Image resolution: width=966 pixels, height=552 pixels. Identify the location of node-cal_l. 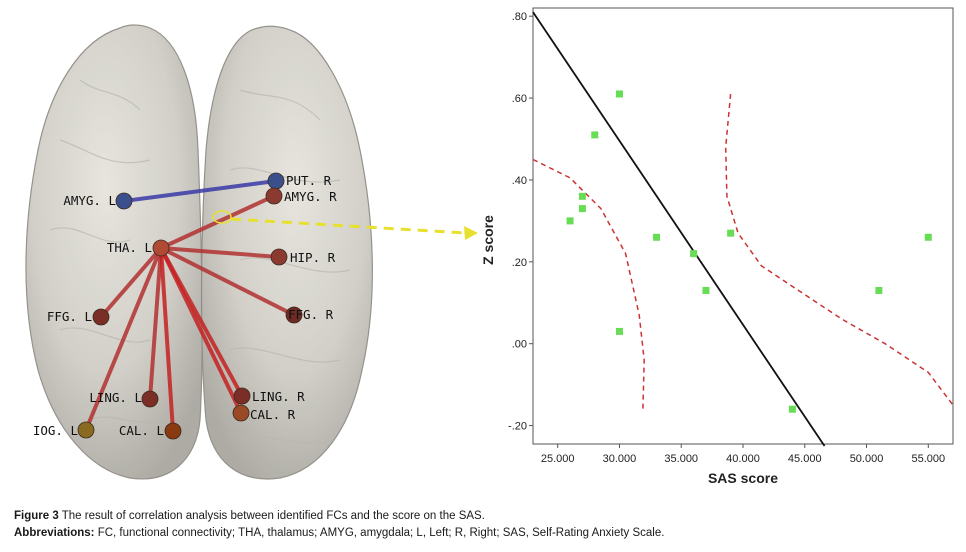
(173, 431).